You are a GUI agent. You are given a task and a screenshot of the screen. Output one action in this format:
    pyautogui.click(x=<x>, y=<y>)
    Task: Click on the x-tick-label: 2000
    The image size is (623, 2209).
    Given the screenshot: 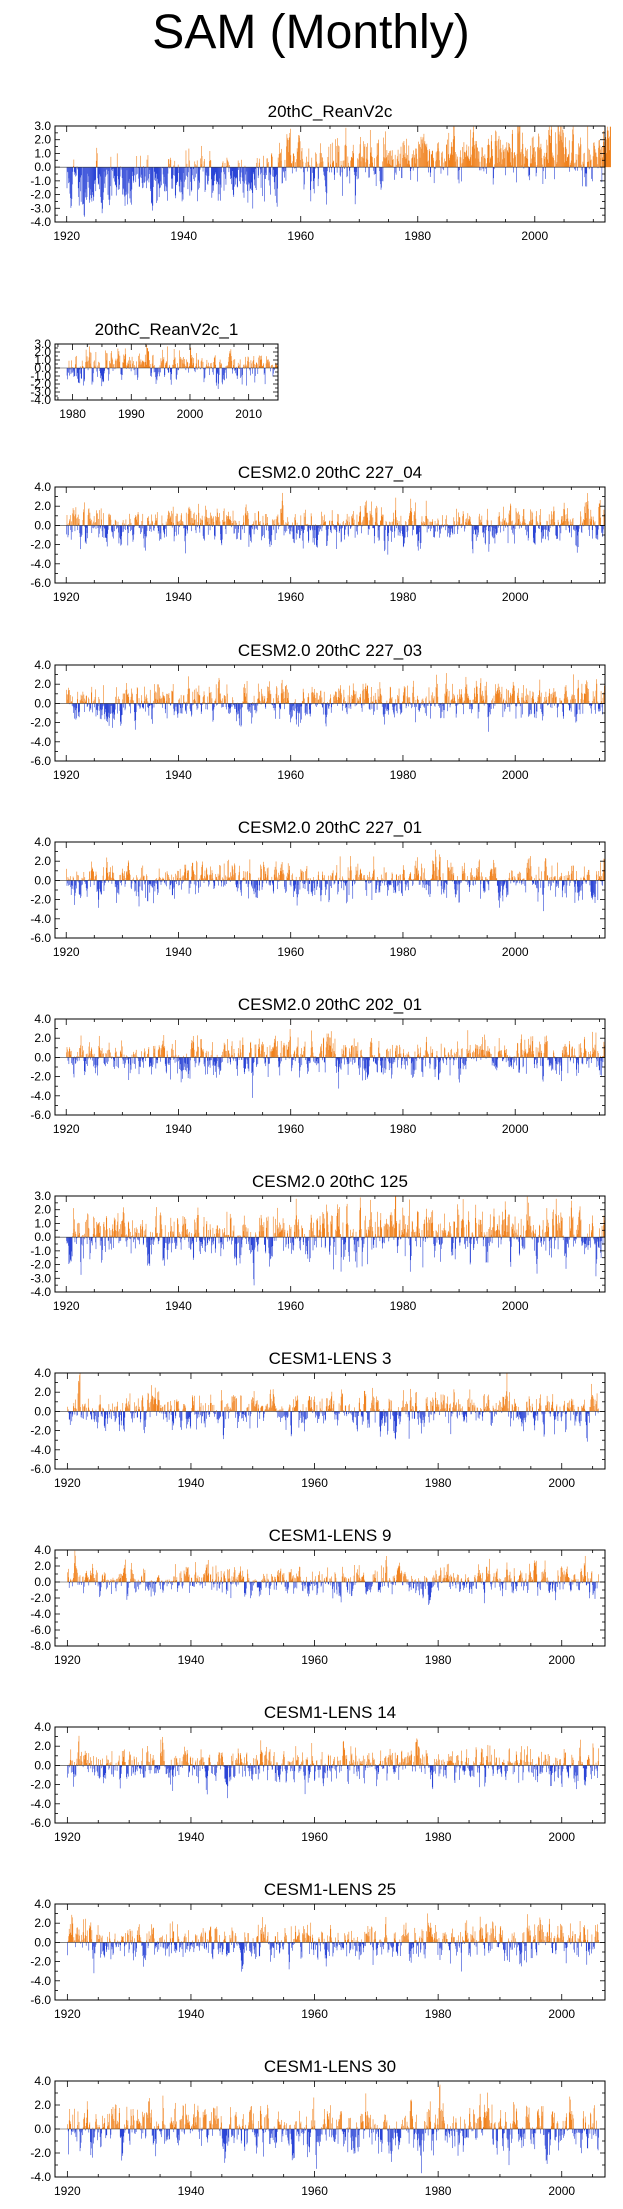 What is the action you would take?
    pyautogui.click(x=515, y=775)
    